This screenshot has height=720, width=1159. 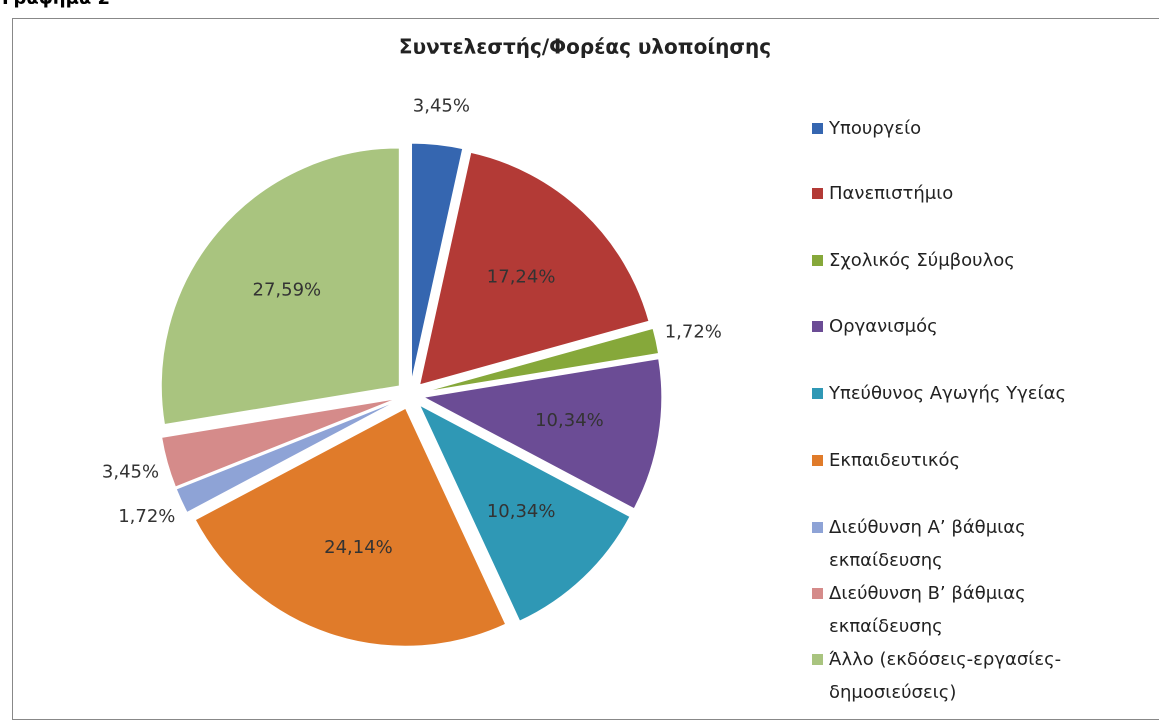 I want to click on legend-item: Σχολικός Σύμβουλος, so click(x=977, y=260).